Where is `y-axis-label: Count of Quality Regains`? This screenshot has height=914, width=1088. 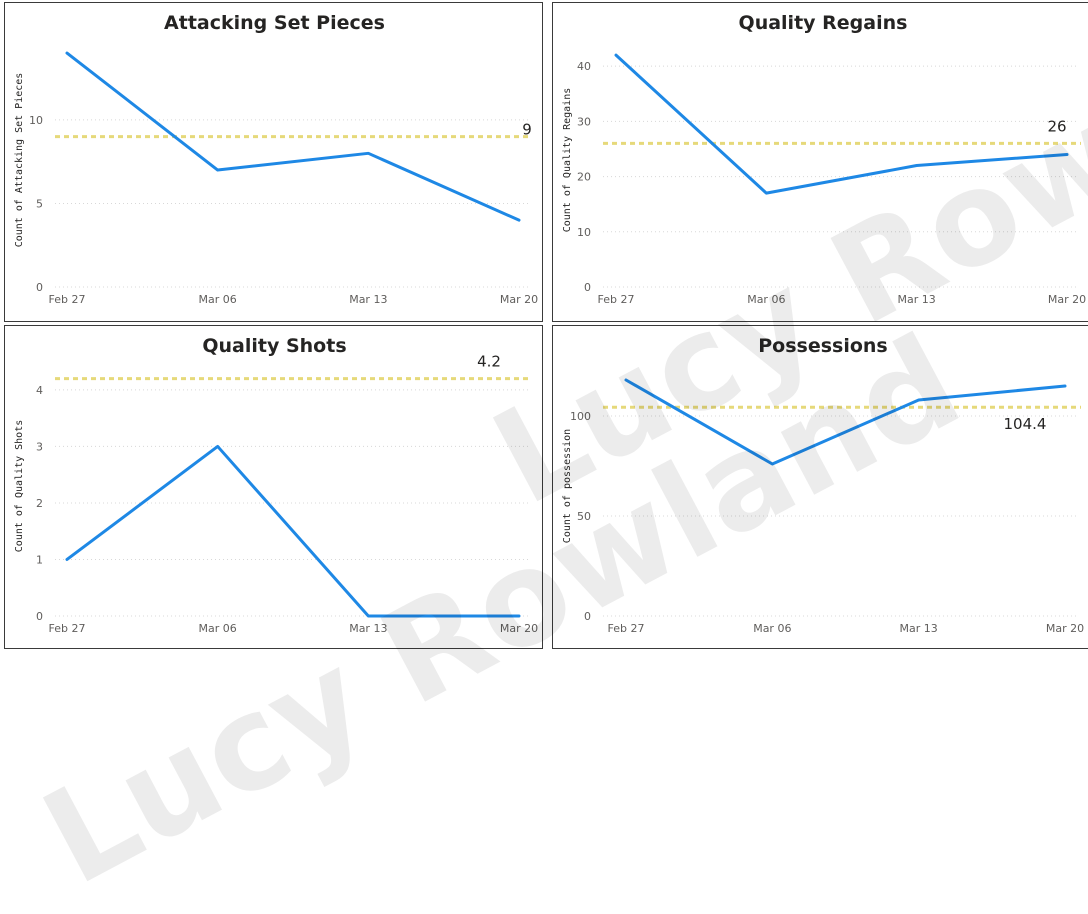 y-axis-label: Count of Quality Regains is located at coordinates (567, 160).